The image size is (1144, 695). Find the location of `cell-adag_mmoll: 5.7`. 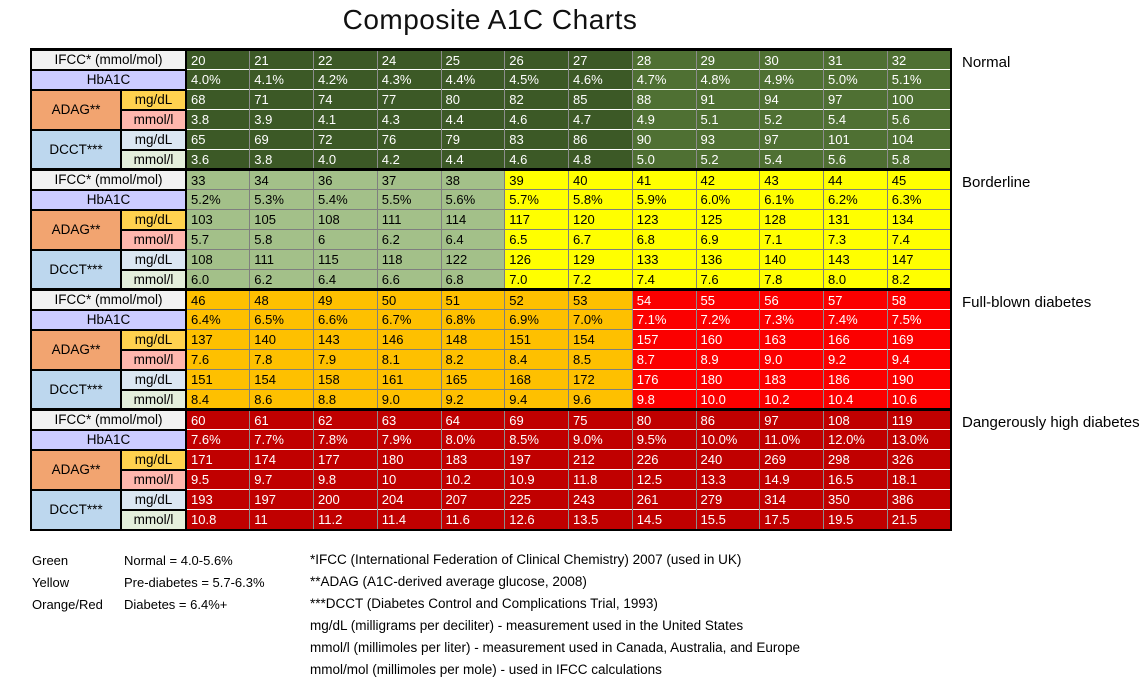

cell-adag_mmoll: 5.7 is located at coordinates (217, 239).